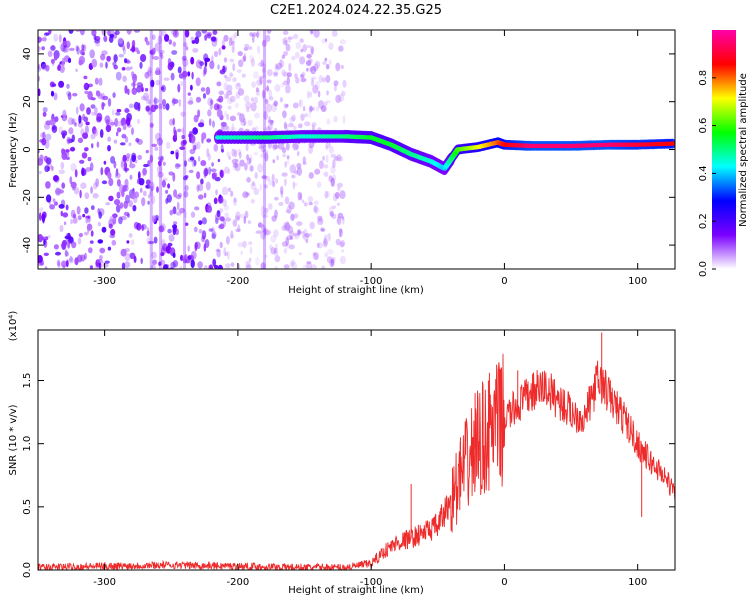 Image resolution: width=750 pixels, height=600 pixels. Describe the element at coordinates (27, 54) in the screenshot. I see `y-tick-label: 40` at that location.